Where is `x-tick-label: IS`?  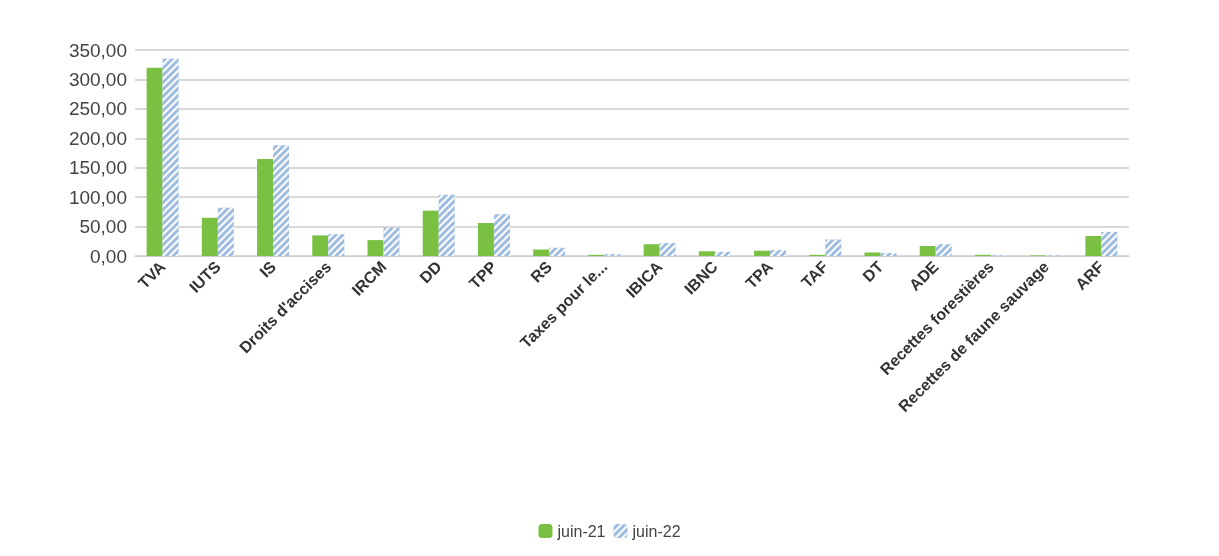
x-tick-label: IS is located at coordinates (268, 269).